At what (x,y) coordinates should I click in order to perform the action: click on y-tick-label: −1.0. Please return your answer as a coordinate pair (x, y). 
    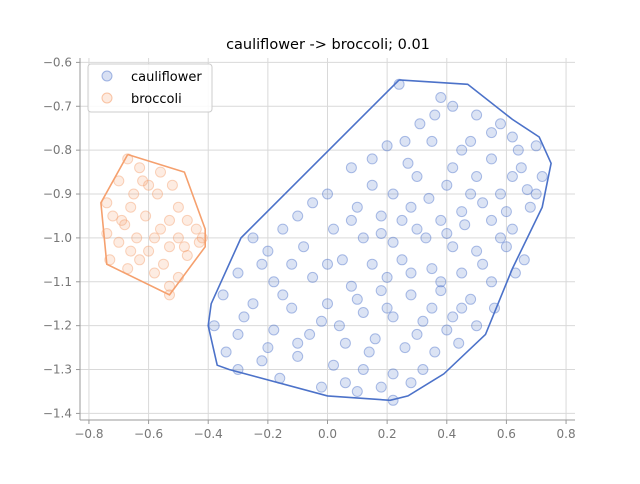
    Looking at the image, I should click on (57, 238).